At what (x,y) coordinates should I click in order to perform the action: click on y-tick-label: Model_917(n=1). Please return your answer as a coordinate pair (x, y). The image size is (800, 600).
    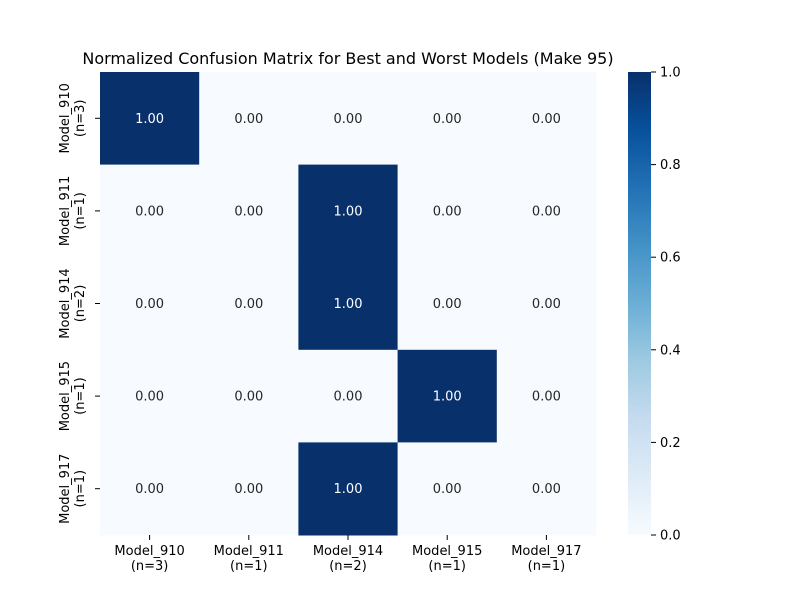
    Looking at the image, I should click on (73, 489).